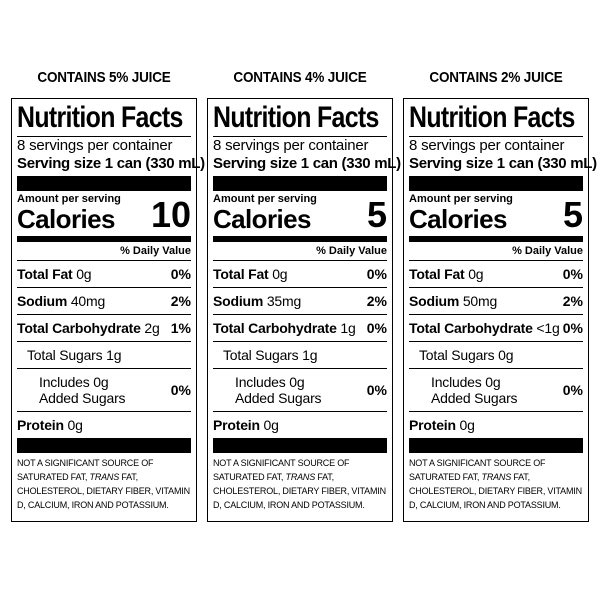  What do you see at coordinates (270, 355) in the screenshot?
I see `total-sugars: Total Sugars 1g` at bounding box center [270, 355].